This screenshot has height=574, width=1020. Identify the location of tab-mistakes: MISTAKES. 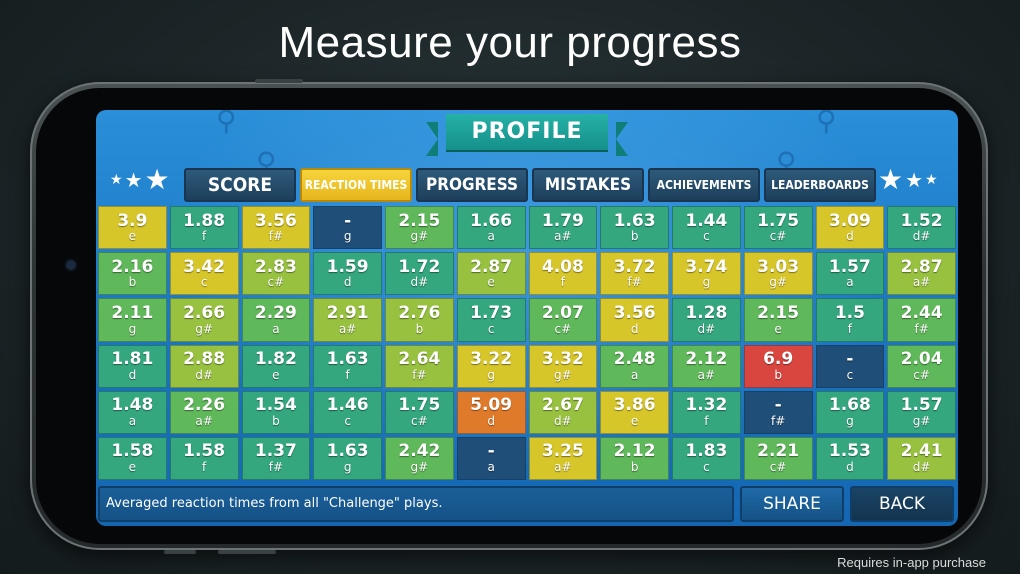
(588, 185).